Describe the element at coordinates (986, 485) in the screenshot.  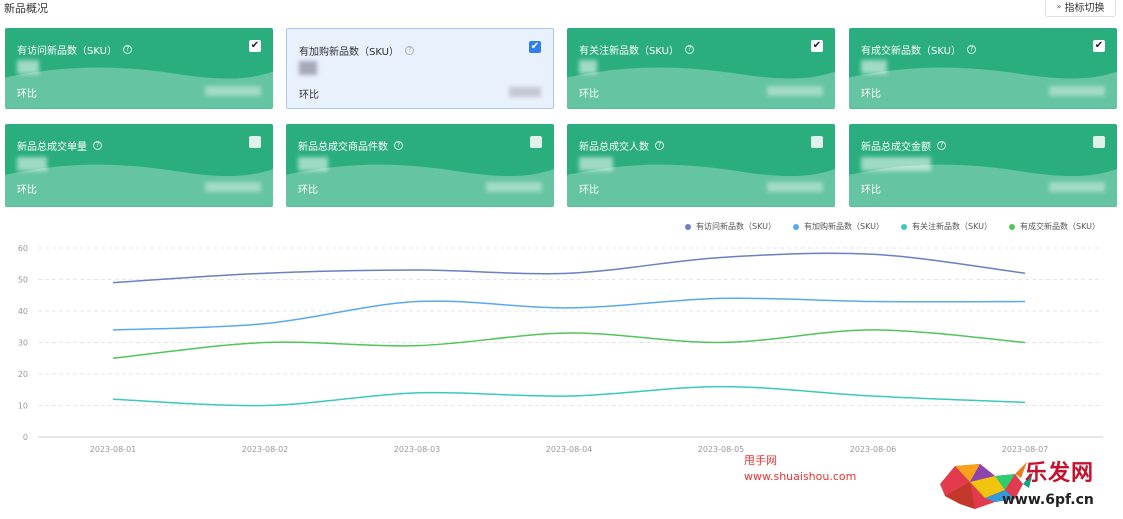
I see `bull-logo-icon` at that location.